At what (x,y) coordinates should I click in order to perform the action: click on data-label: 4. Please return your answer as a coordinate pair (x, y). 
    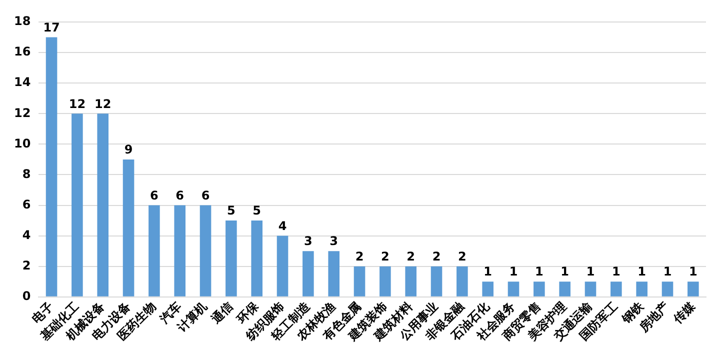
    Looking at the image, I should click on (282, 225).